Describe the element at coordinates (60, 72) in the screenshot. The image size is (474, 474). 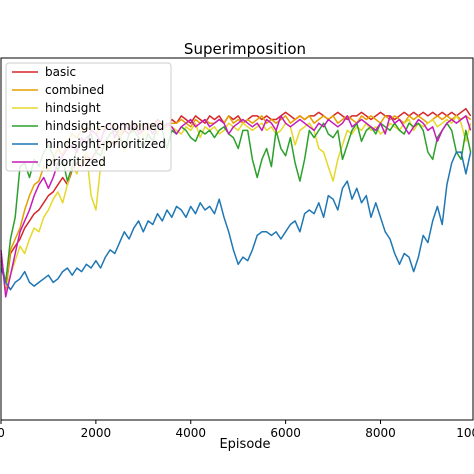
I see `legend-label-basic: basic` at that location.